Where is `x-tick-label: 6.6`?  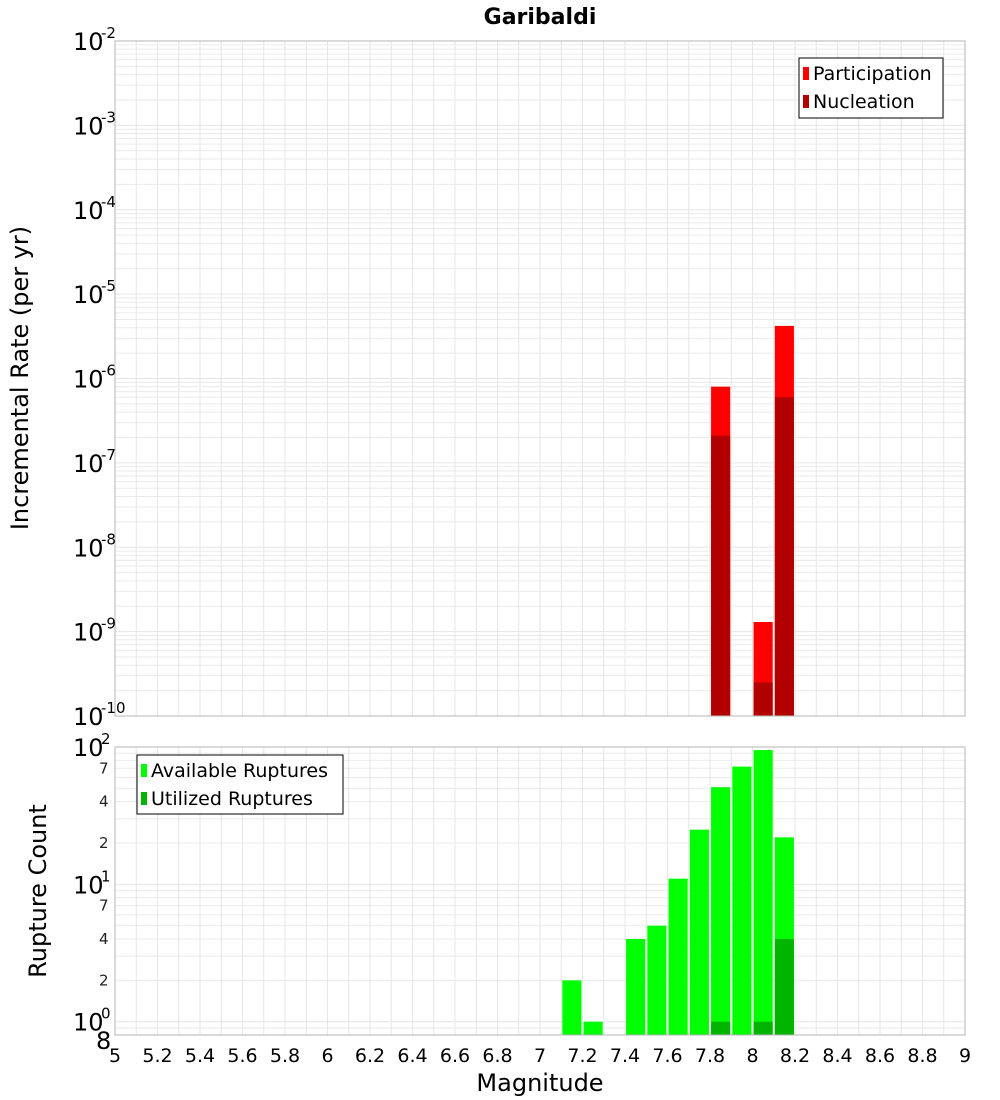 x-tick-label: 6.6 is located at coordinates (455, 1056).